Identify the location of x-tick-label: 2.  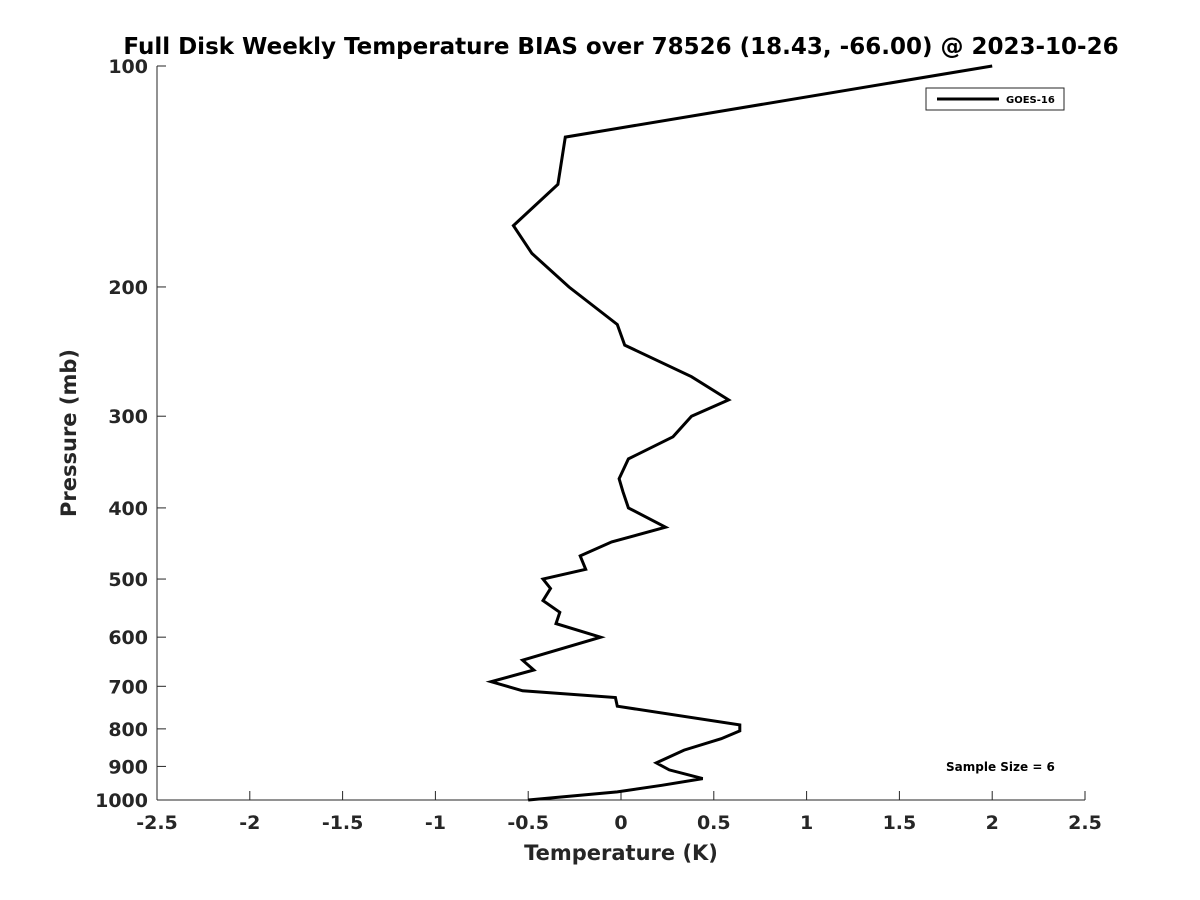
(992, 823).